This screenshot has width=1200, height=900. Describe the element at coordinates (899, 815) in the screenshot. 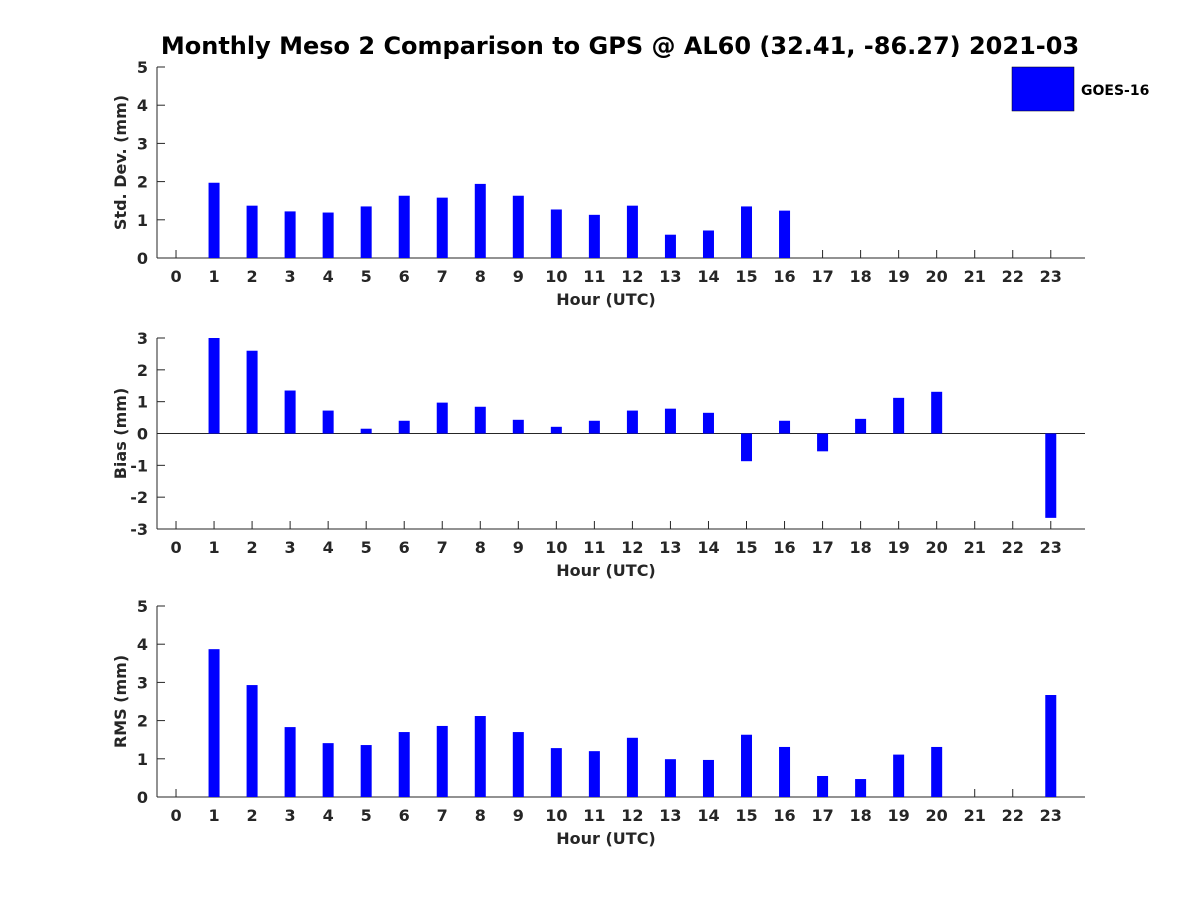

I see `rms-x-tick-label-19: 19` at that location.